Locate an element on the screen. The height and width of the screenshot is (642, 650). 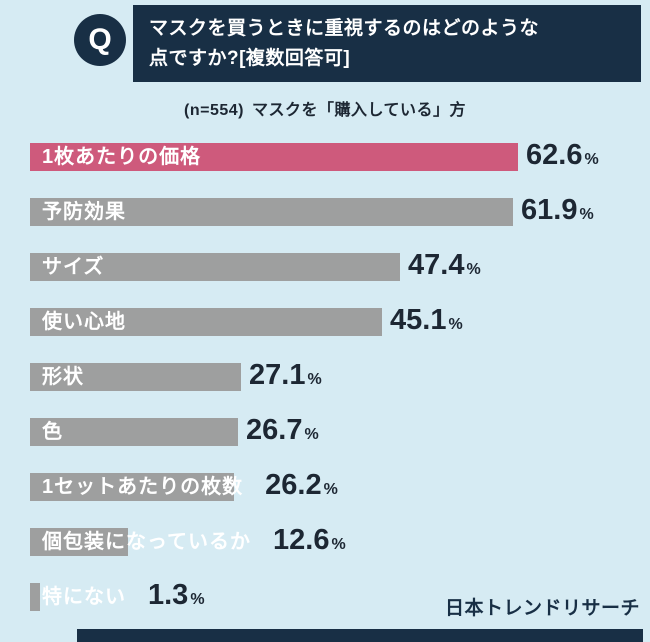
bar-label: サイズ is located at coordinates (73, 267).